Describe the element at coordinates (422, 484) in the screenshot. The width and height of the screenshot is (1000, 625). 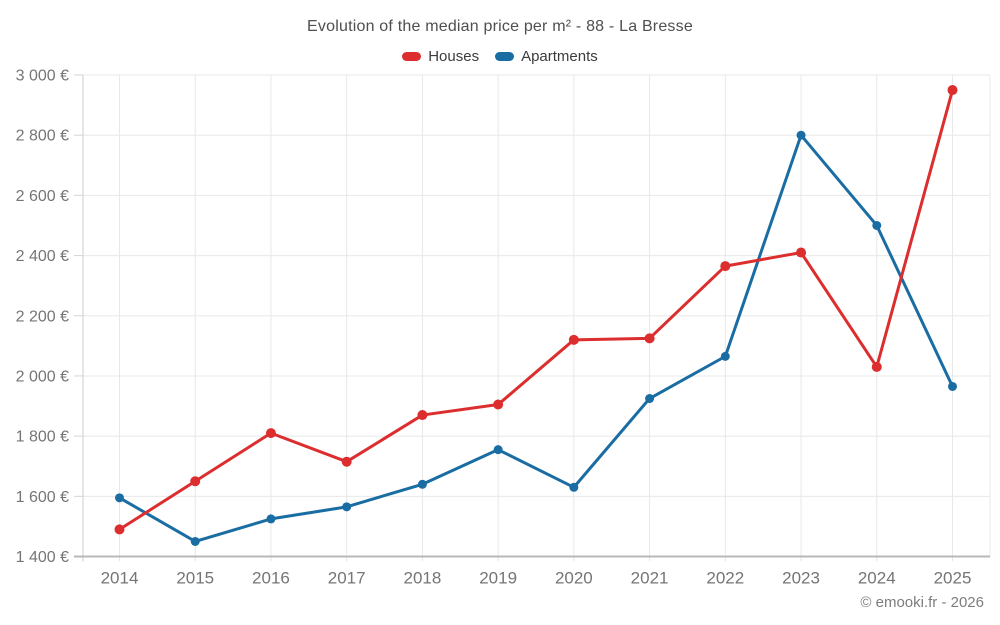
I see `apartments-point-2018` at that location.